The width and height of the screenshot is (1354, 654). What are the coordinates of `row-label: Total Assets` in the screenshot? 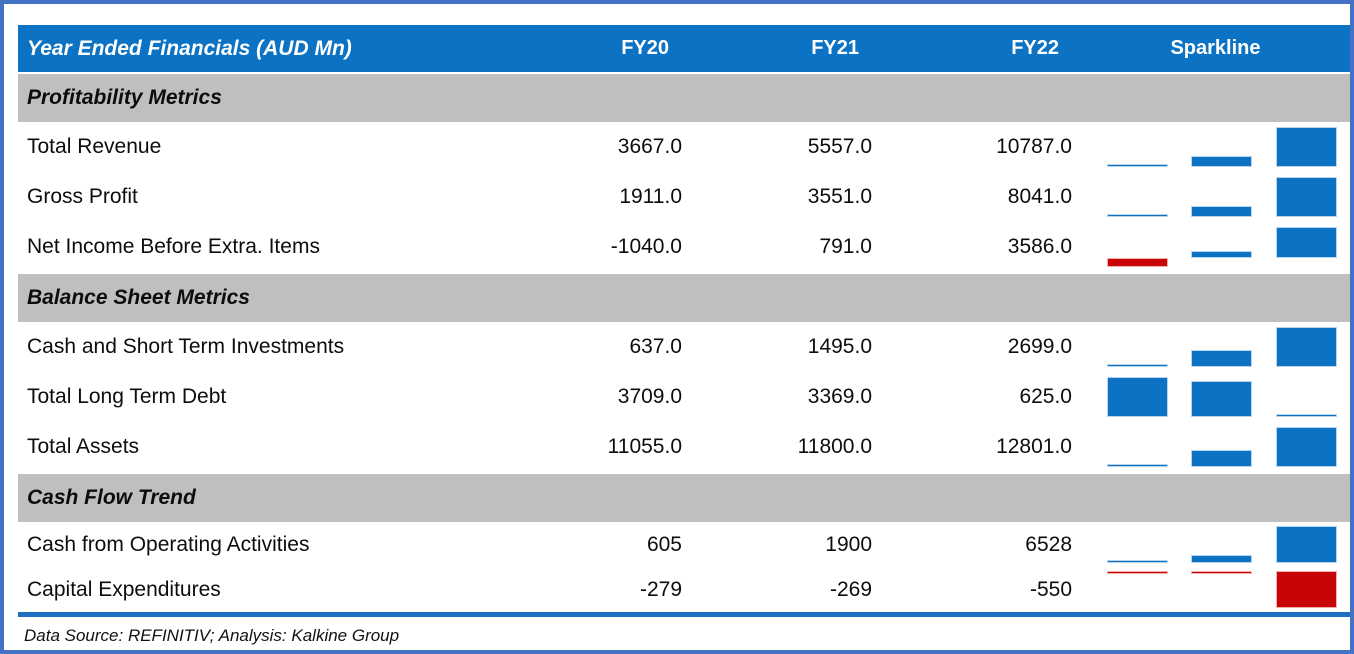 It's located at (83, 446).